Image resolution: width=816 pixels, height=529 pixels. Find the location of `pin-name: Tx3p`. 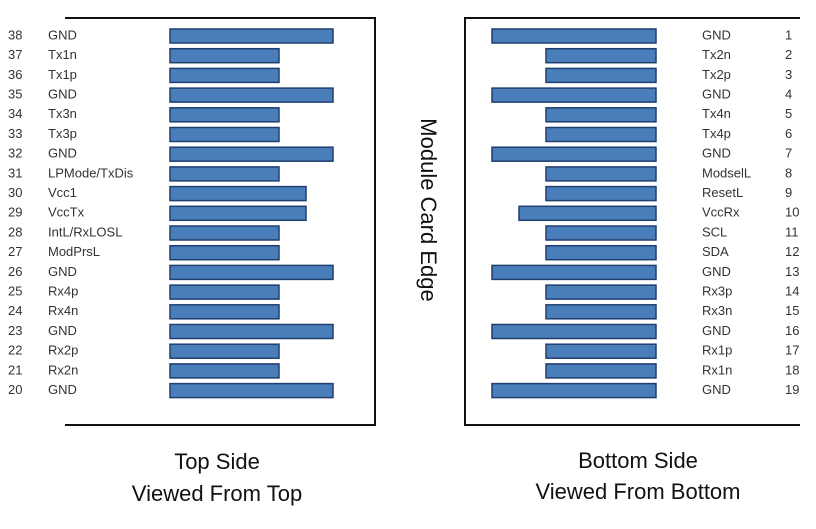

pin-name: Tx3p is located at coordinates (62, 133).